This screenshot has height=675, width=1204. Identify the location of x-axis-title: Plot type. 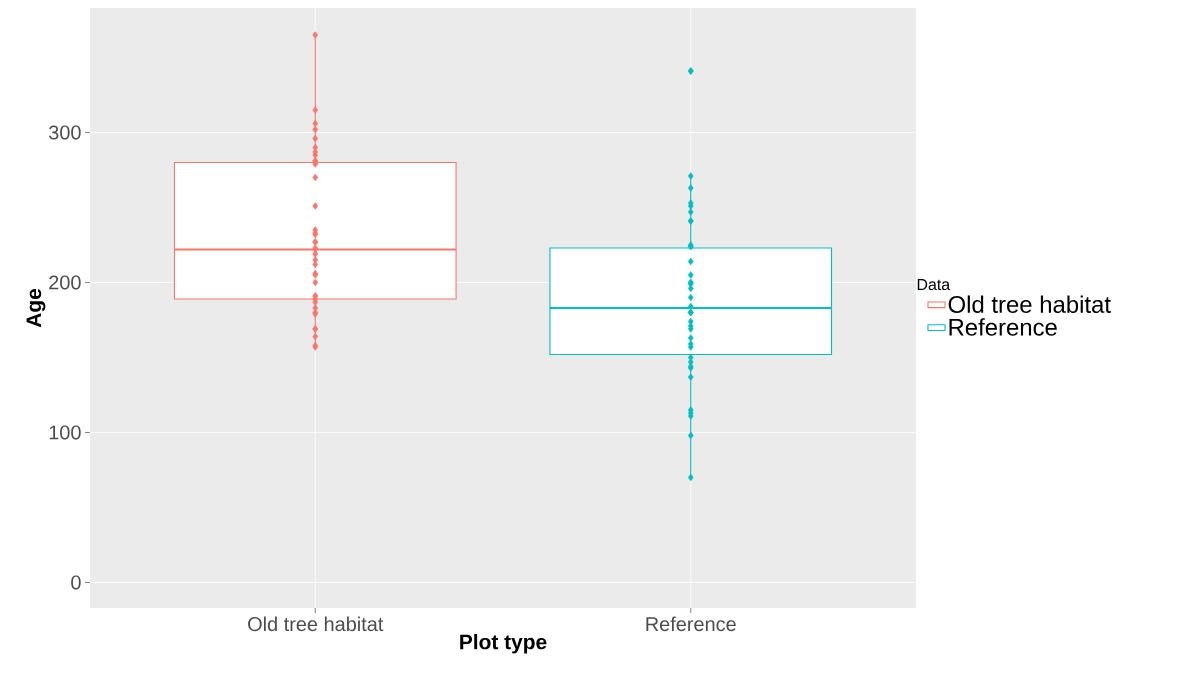
(503, 644).